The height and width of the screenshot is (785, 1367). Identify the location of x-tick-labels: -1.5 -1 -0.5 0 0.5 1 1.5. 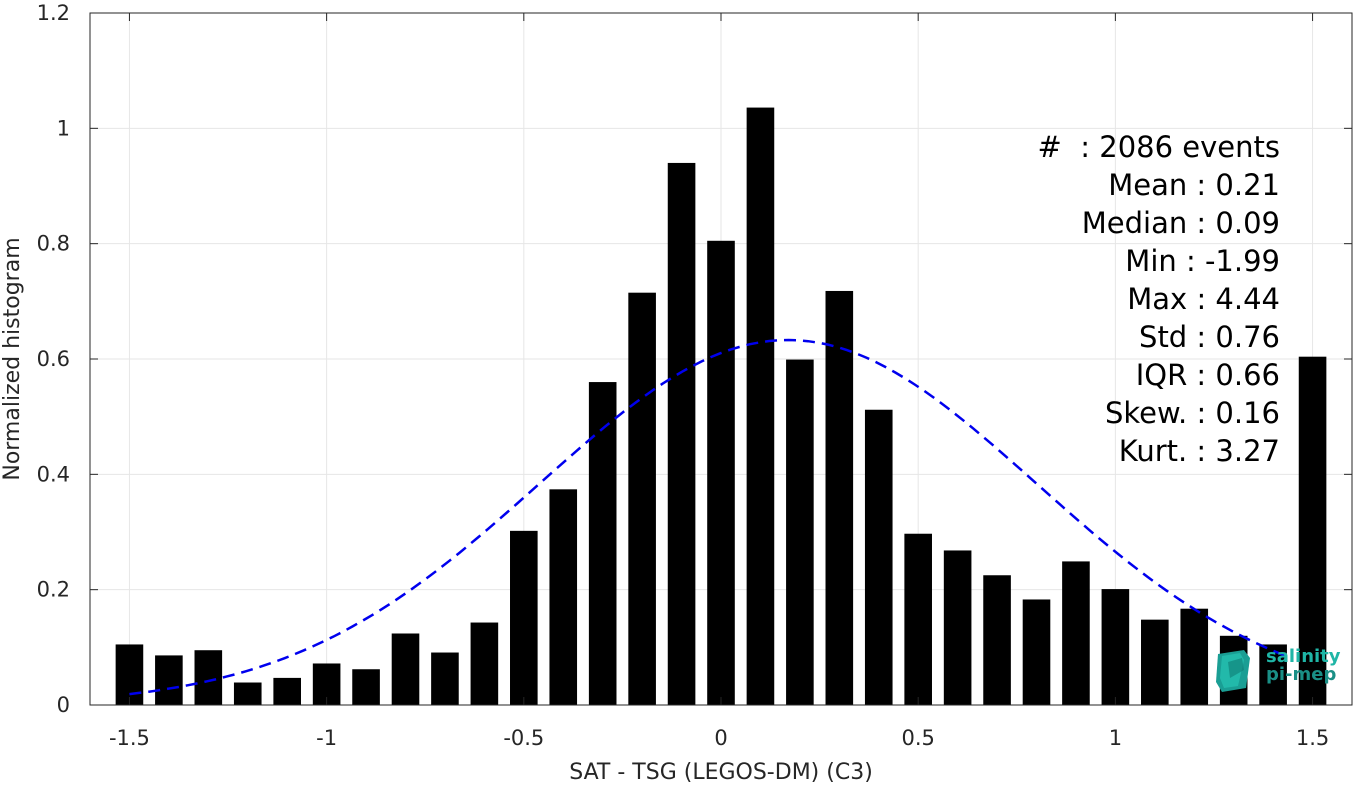
(719, 738).